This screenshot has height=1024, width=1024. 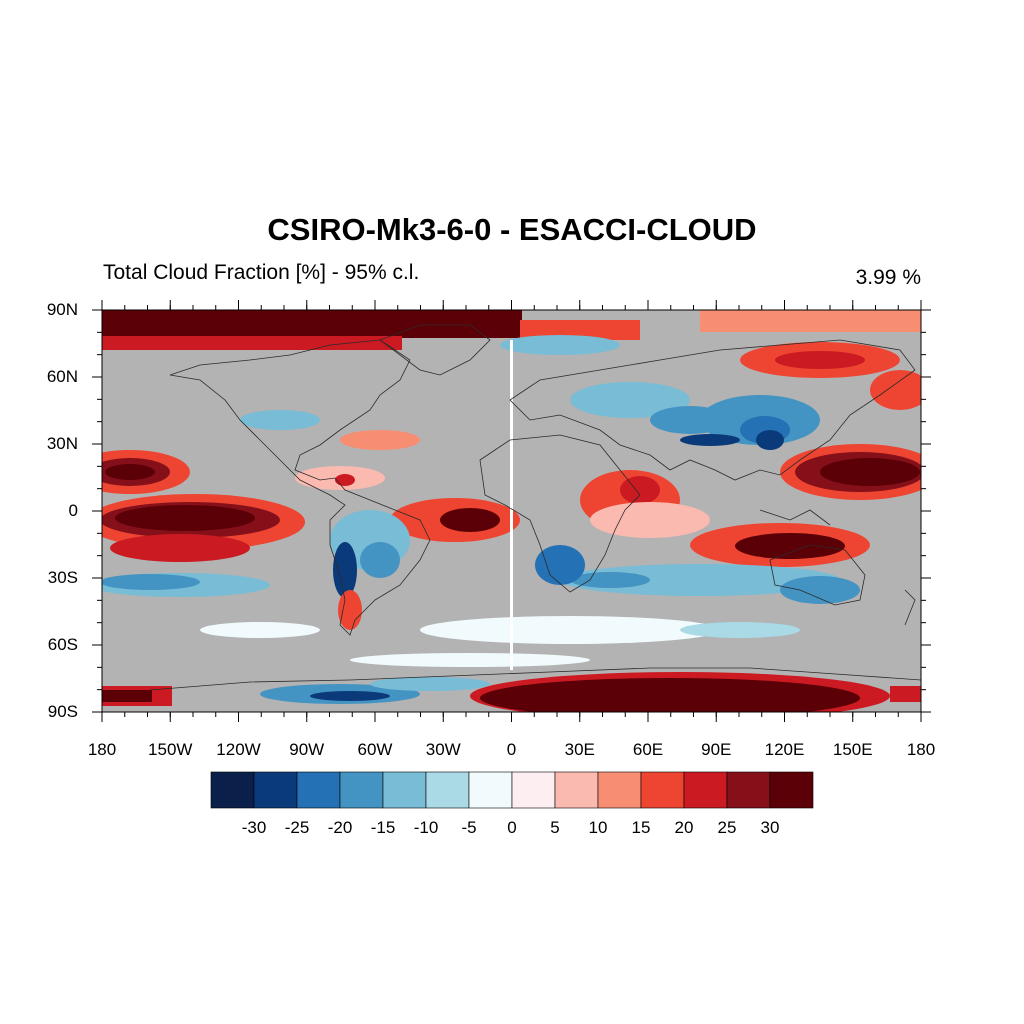 I want to click on lat-label: 60S, so click(x=62, y=644).